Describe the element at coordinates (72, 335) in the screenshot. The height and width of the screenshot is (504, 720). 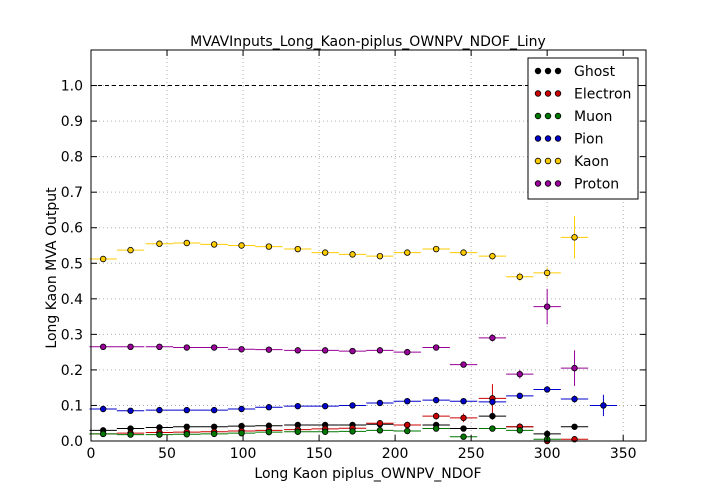
I see `y-tick-label: 0.3` at that location.